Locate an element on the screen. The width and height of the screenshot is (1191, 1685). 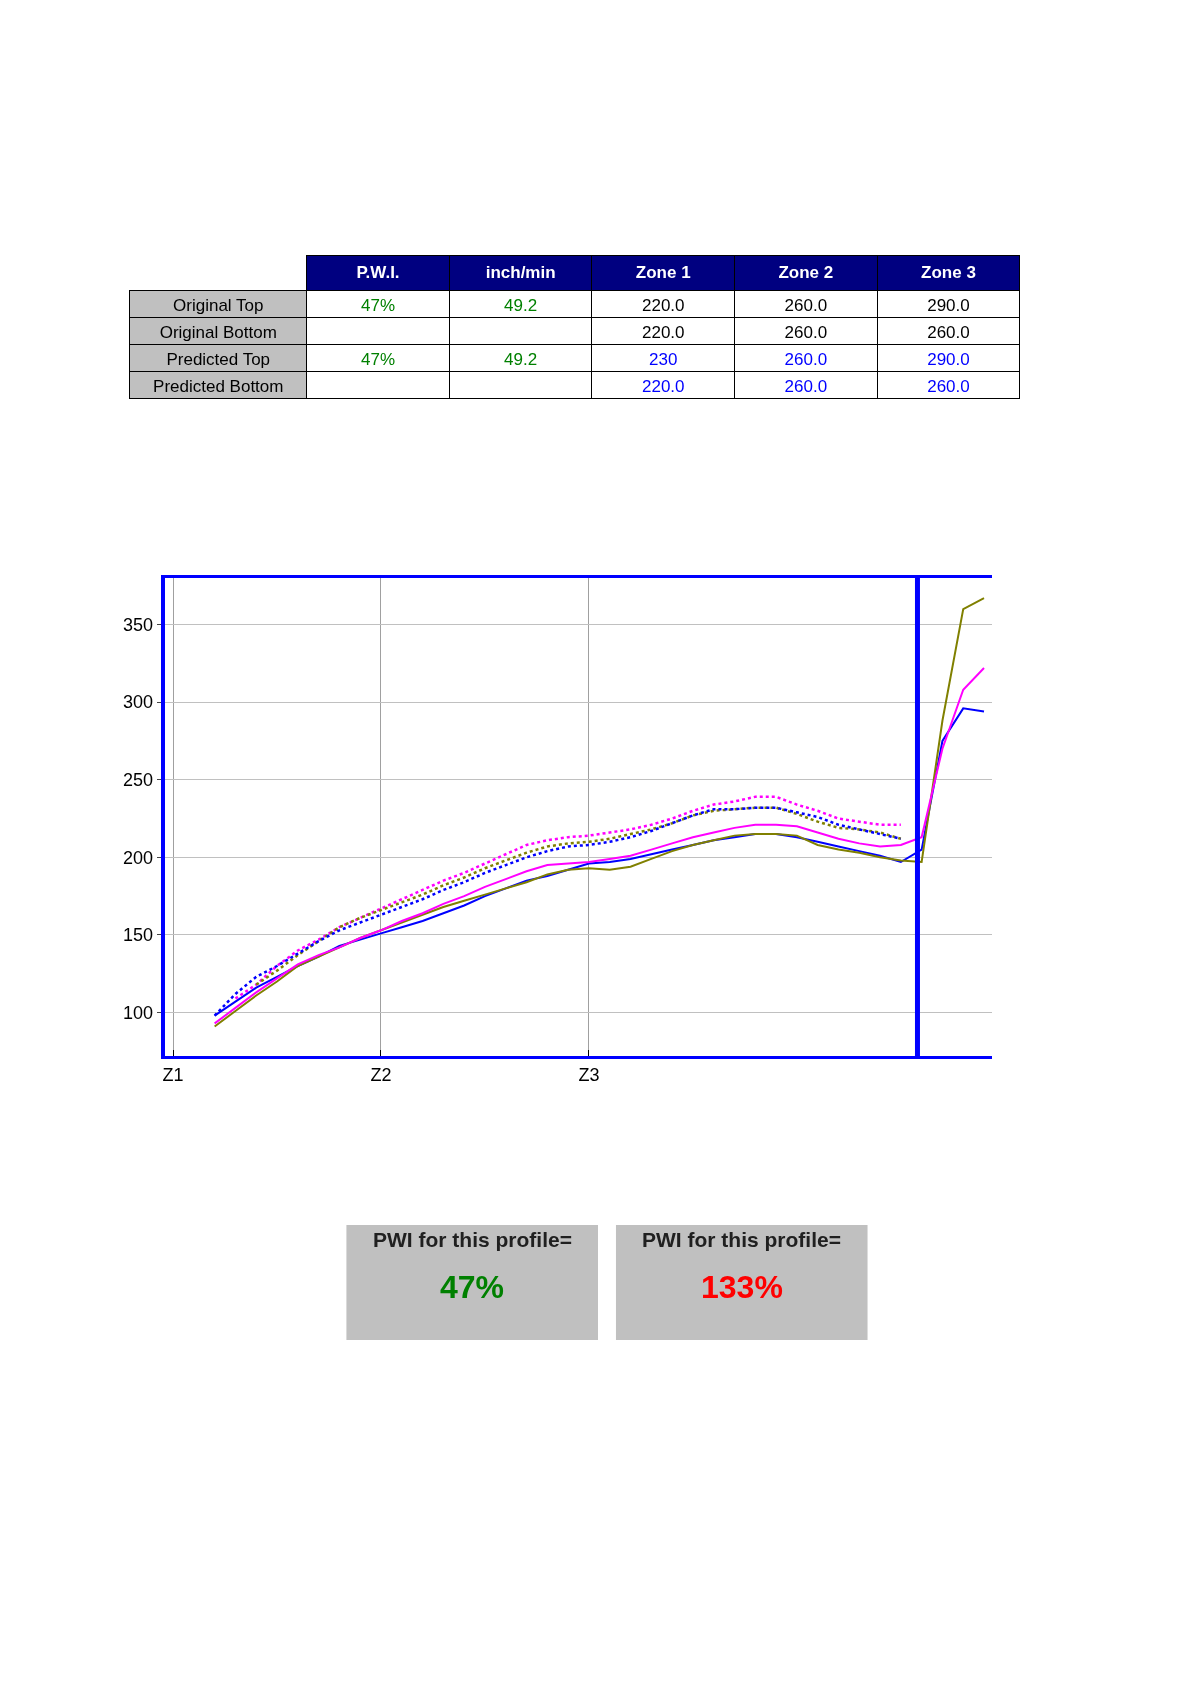
category-label: Predicted Bottom is located at coordinates (218, 386).